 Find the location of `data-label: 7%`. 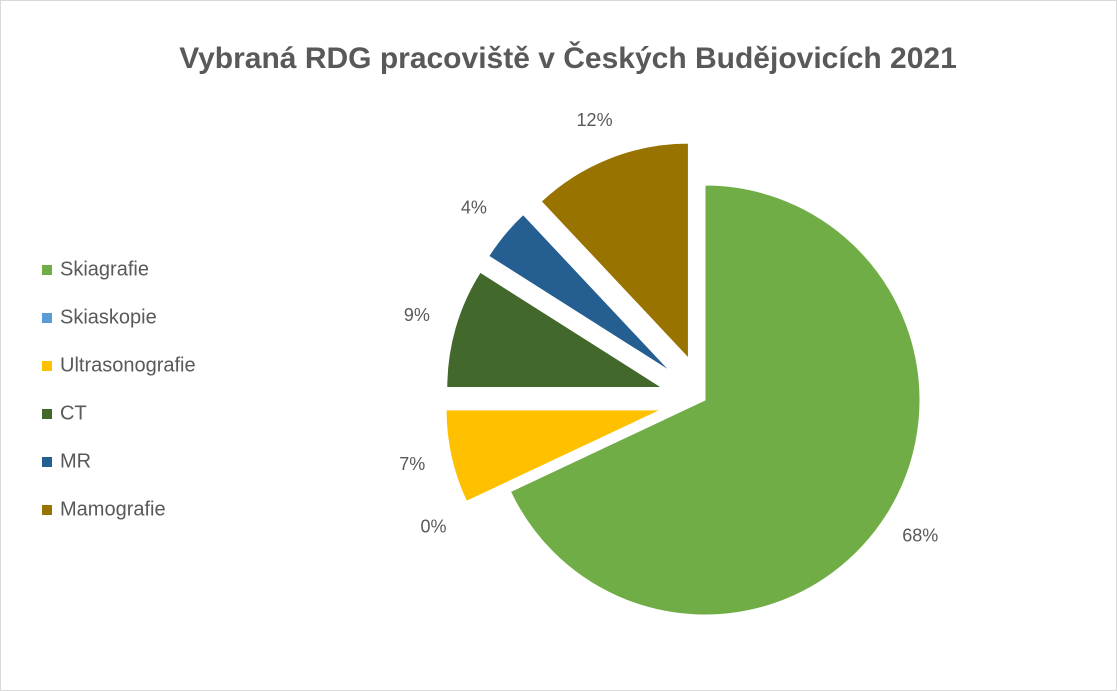

data-label: 7% is located at coordinates (412, 464).